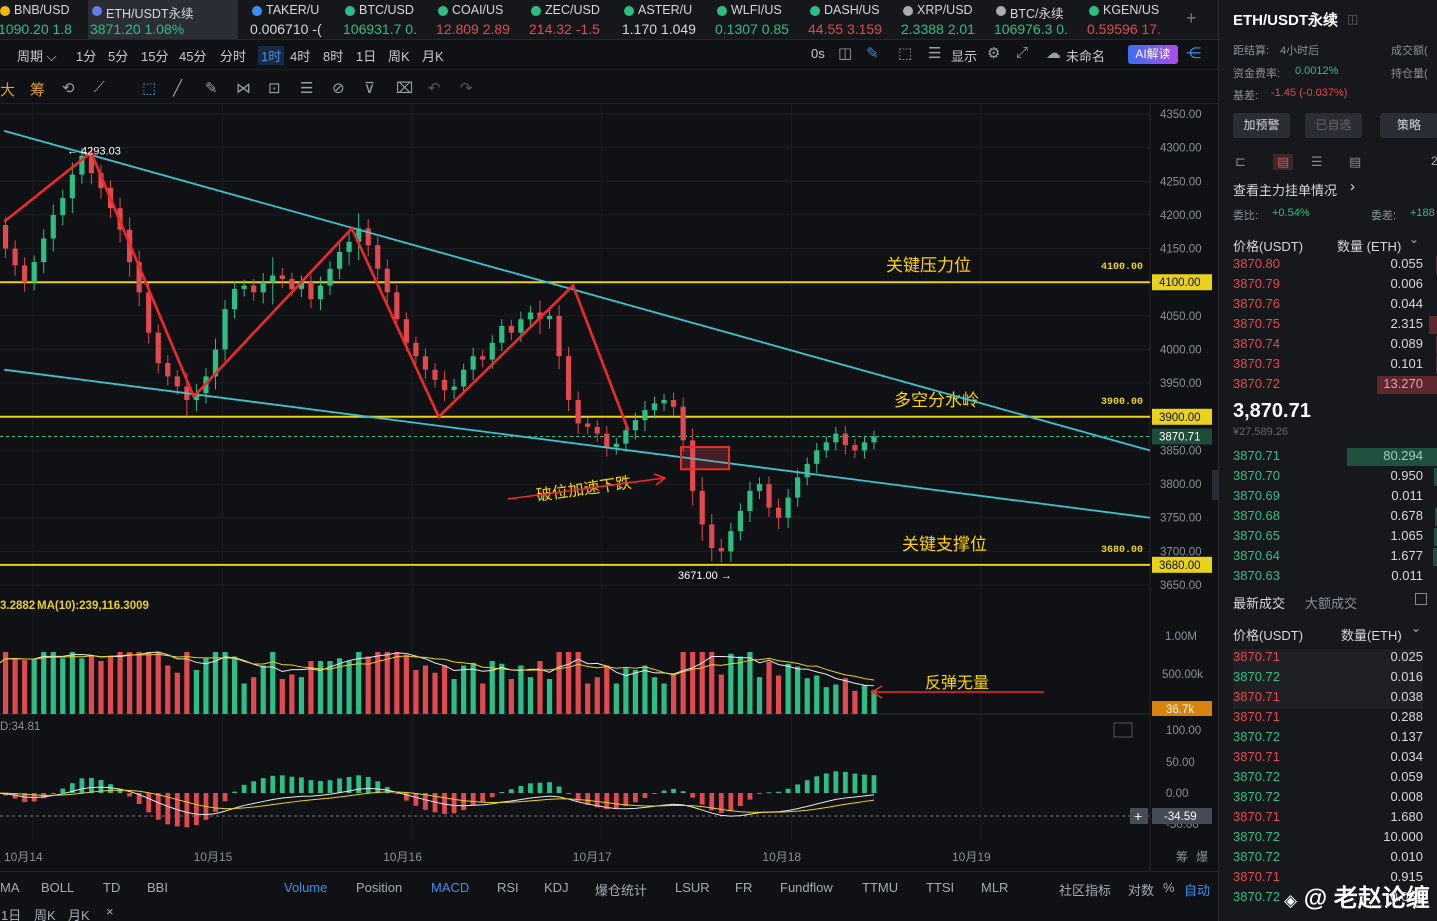  I want to click on bid-row: 3870.70 0.950, so click(1335, 478).